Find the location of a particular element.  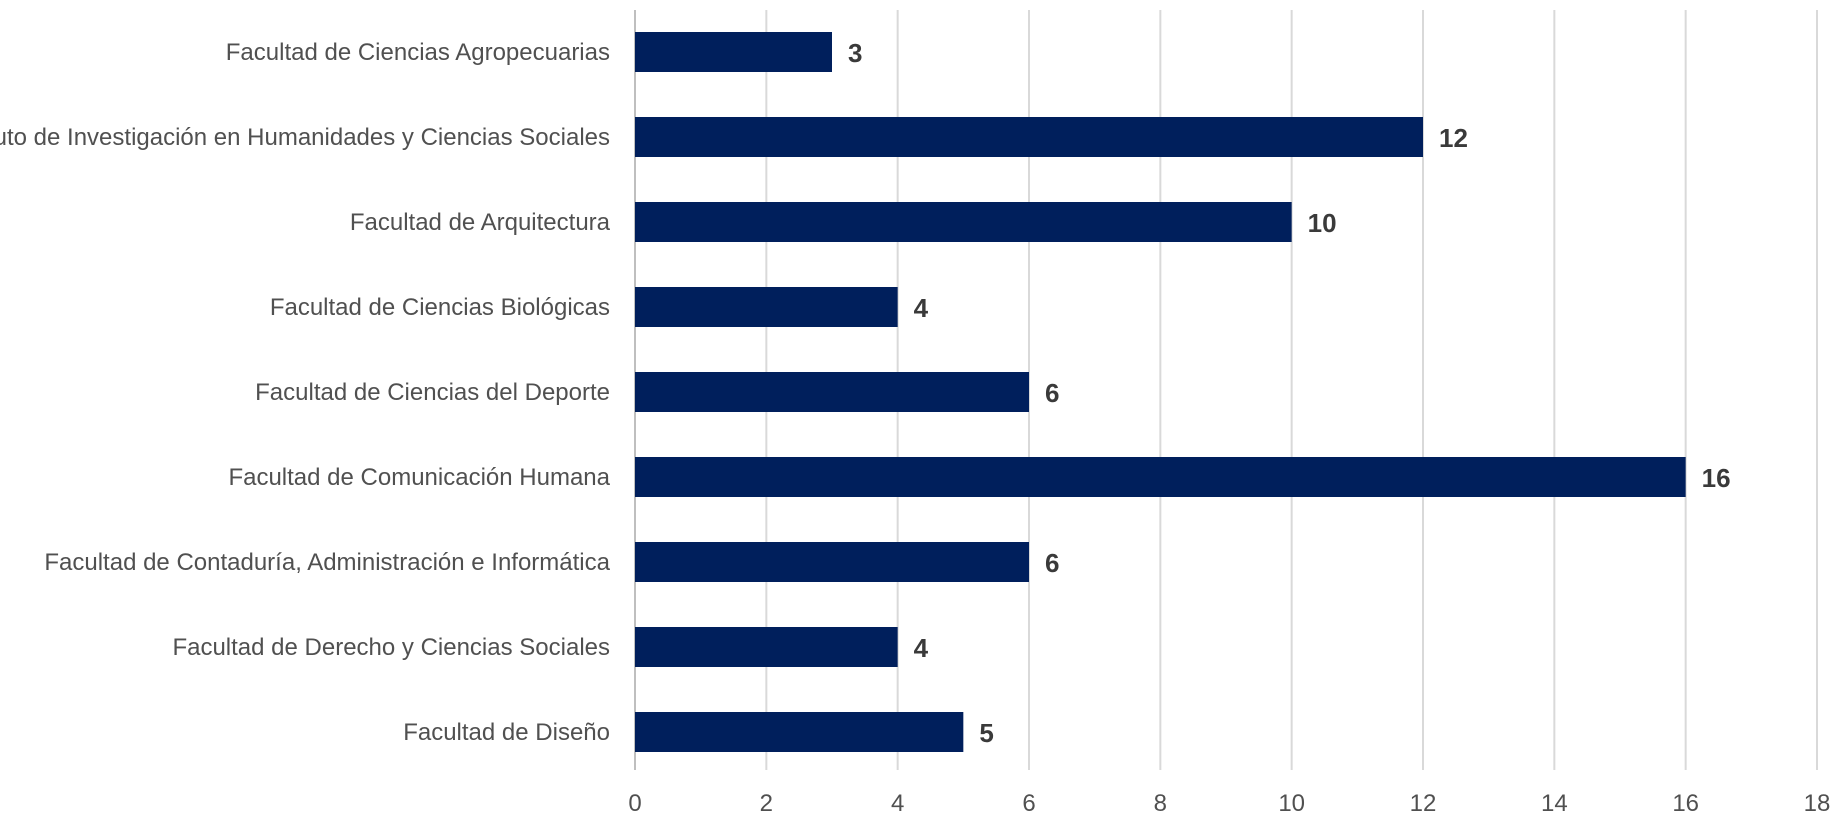

x-tick-label: 18 is located at coordinates (1817, 803).